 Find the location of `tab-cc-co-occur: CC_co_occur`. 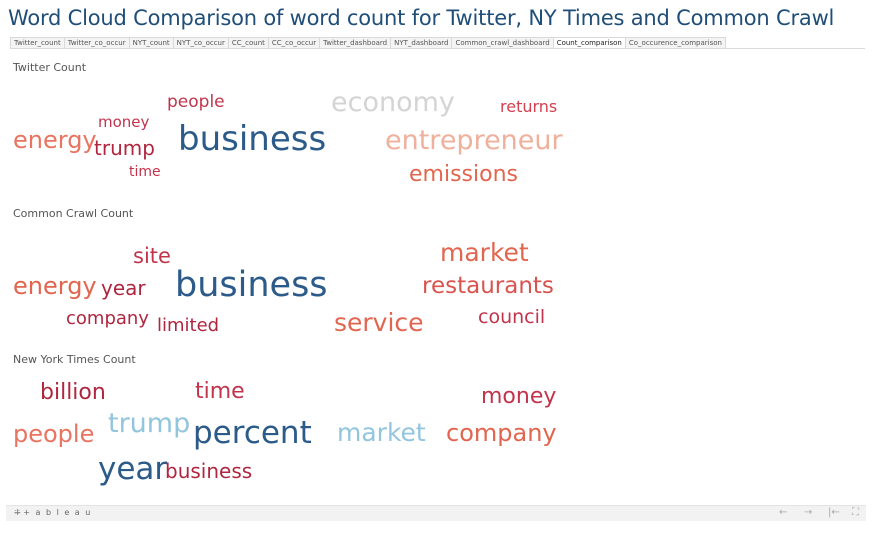

tab-cc-co-occur: CC_co_occur is located at coordinates (294, 42).